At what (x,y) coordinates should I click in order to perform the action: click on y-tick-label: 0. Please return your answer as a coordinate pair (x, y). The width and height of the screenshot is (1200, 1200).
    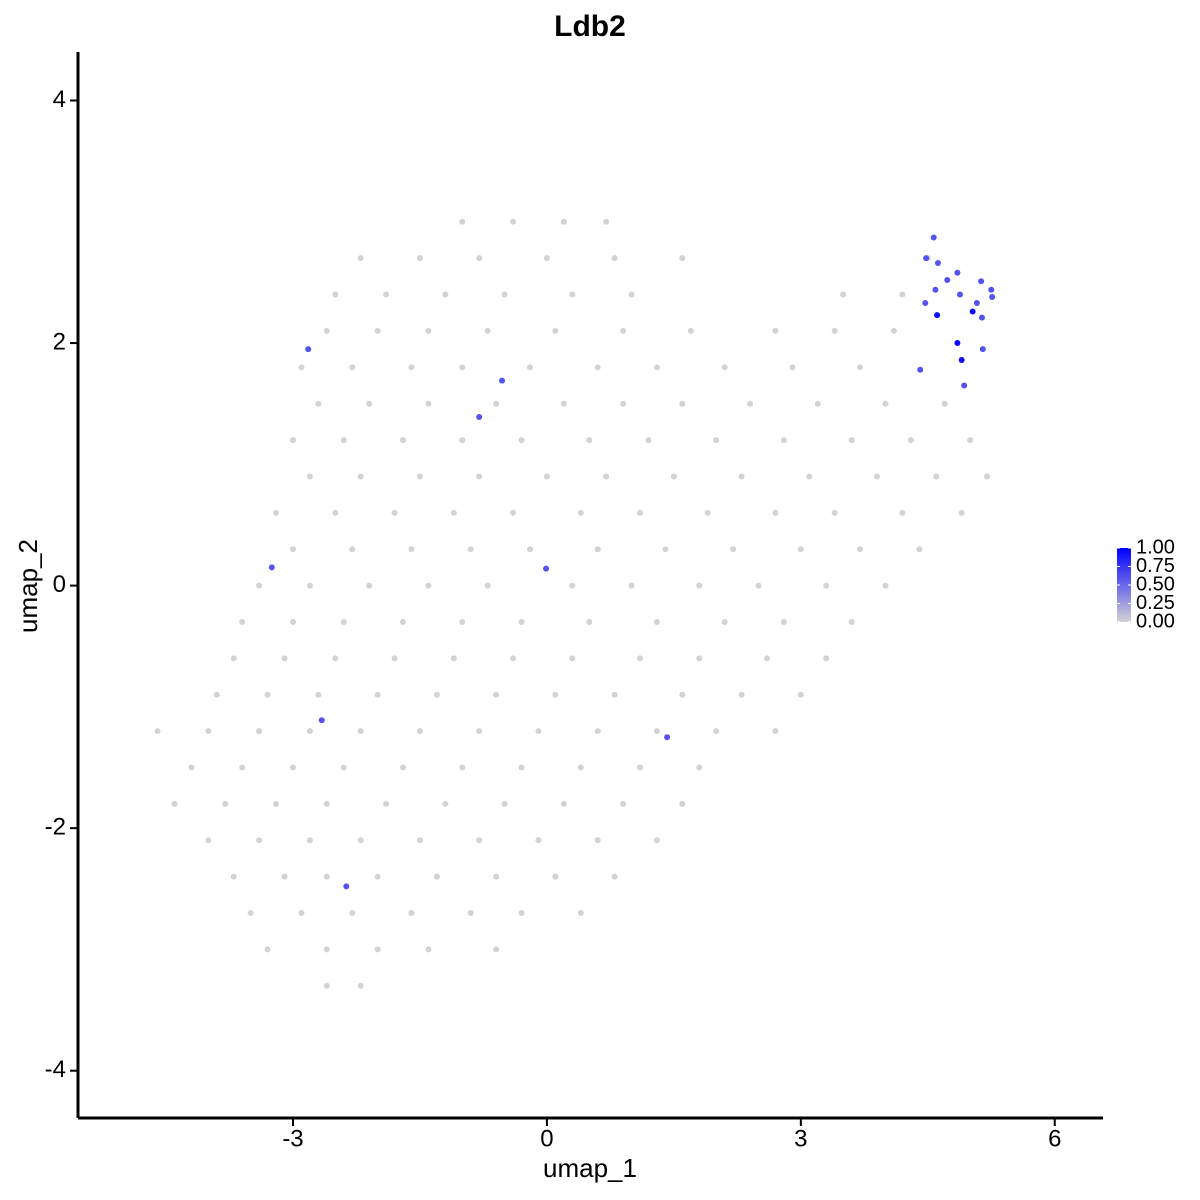
    Looking at the image, I should click on (59, 584).